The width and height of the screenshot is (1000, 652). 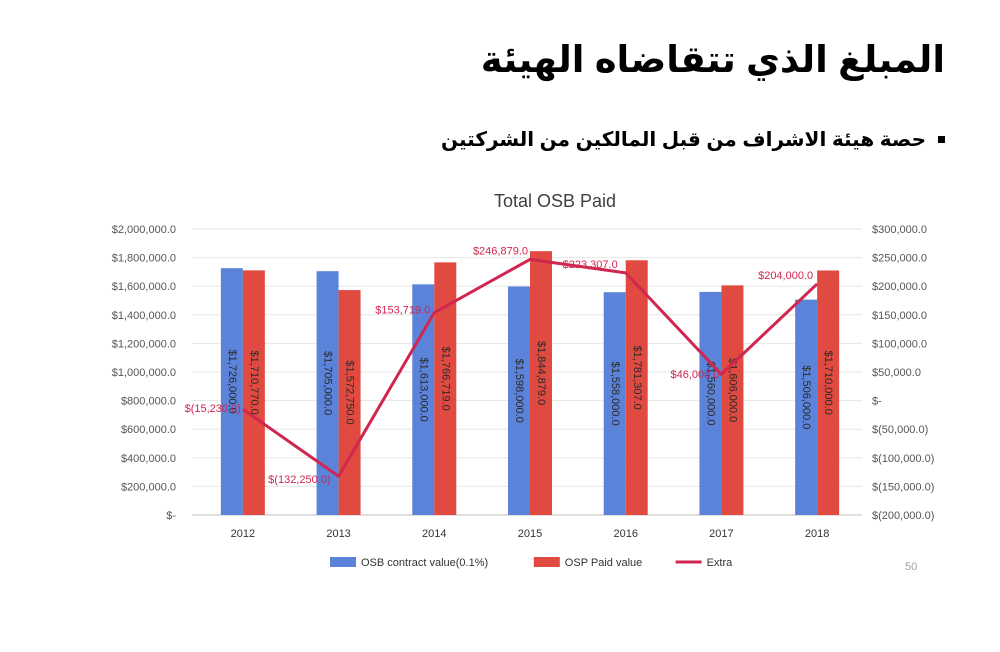 What do you see at coordinates (144, 230) in the screenshot?
I see `left-tick-label: $2,000,000.0` at bounding box center [144, 230].